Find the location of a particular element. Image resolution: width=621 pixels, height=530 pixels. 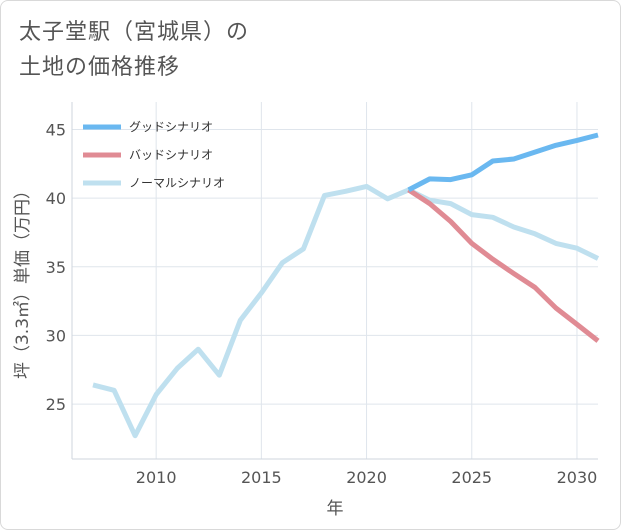

y-tick-label: 40 is located at coordinates (56, 198).